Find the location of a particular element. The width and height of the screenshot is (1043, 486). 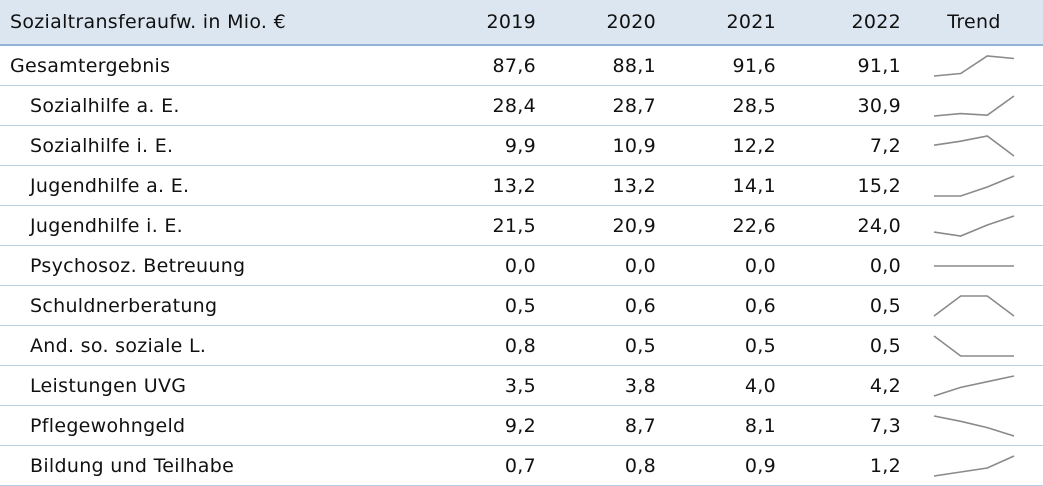

value-cell: 1,2 is located at coordinates (842, 465).